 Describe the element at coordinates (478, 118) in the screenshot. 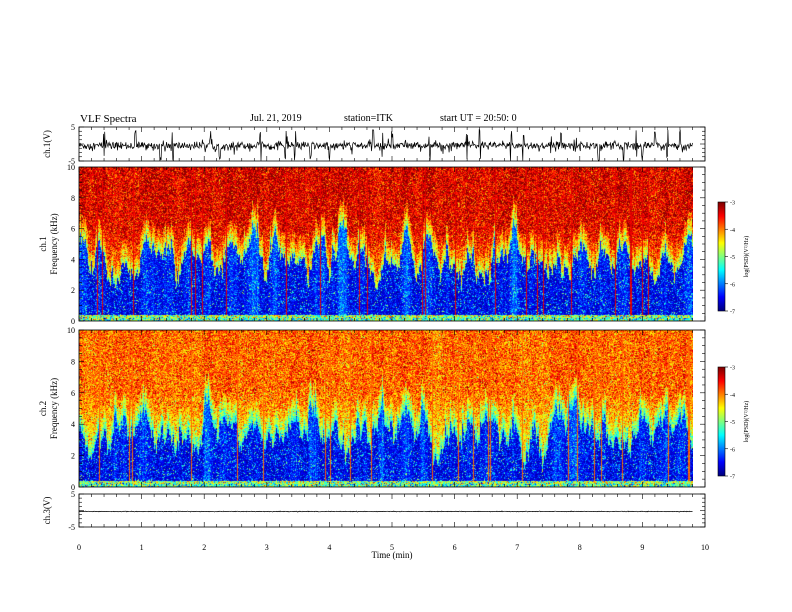

I see `start-time-label: start UT = 20:50: 0` at that location.